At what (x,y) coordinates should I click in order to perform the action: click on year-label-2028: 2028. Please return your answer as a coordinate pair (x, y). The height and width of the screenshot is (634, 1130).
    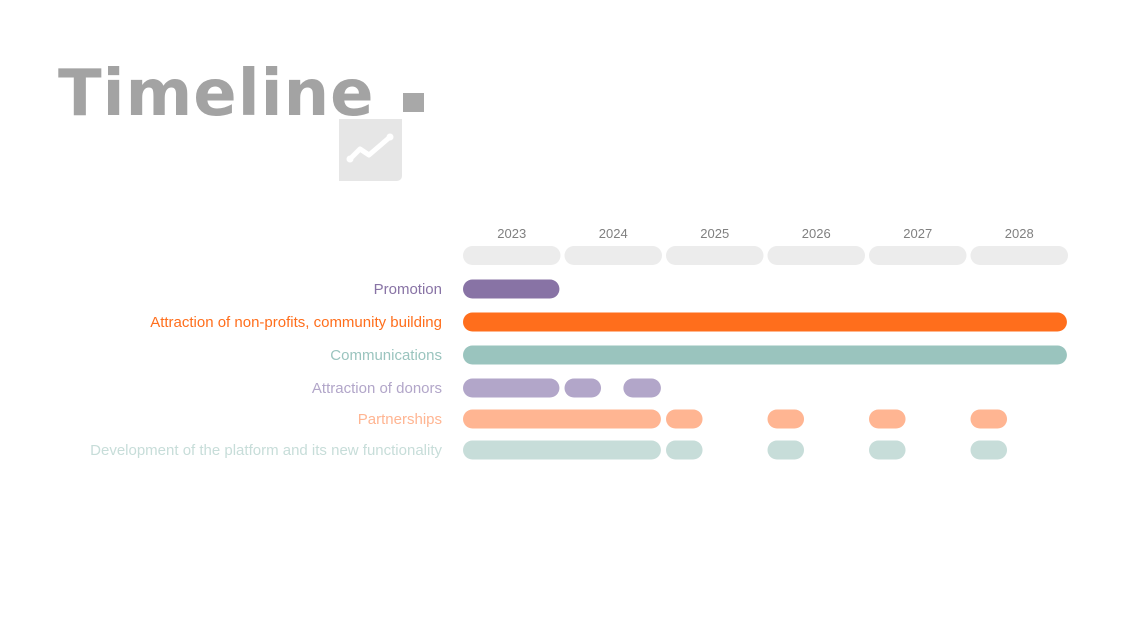
    Looking at the image, I should click on (1019, 233).